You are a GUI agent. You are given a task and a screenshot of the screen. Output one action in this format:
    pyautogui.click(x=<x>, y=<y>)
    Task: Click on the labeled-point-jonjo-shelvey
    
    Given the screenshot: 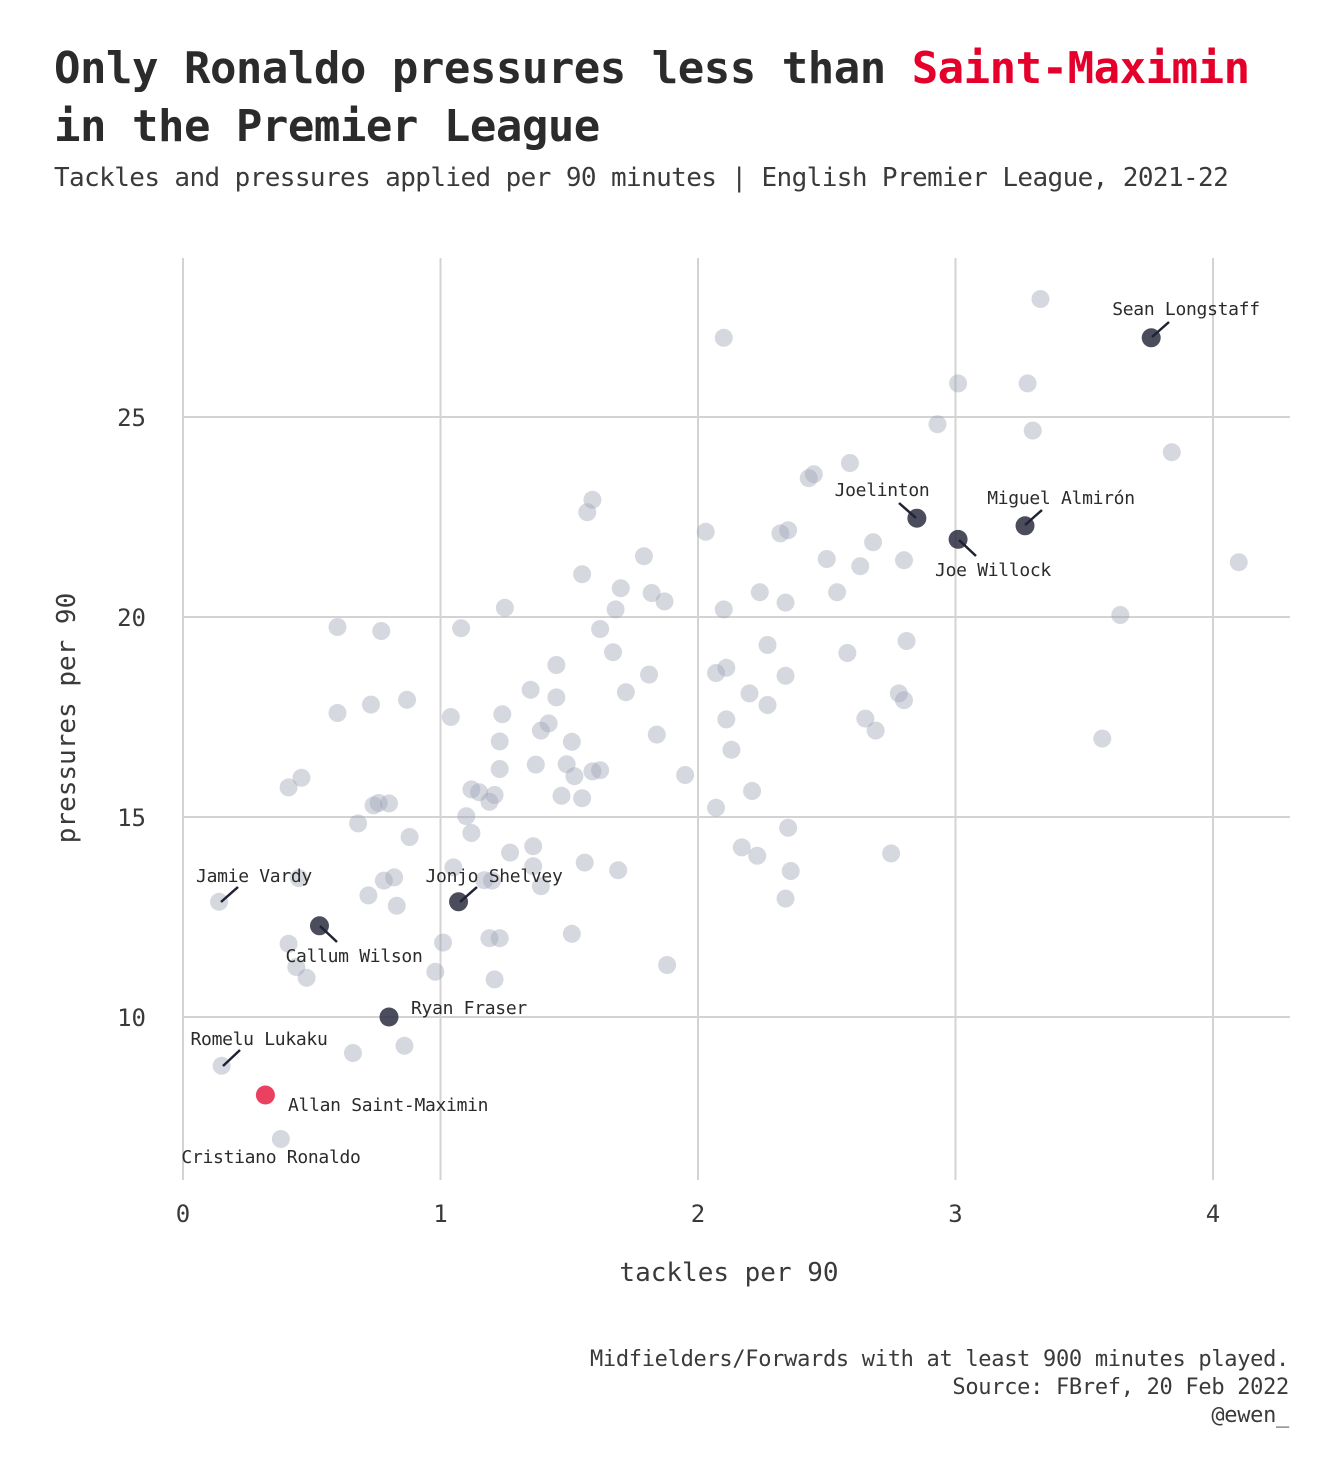 What is the action you would take?
    pyautogui.click(x=459, y=902)
    